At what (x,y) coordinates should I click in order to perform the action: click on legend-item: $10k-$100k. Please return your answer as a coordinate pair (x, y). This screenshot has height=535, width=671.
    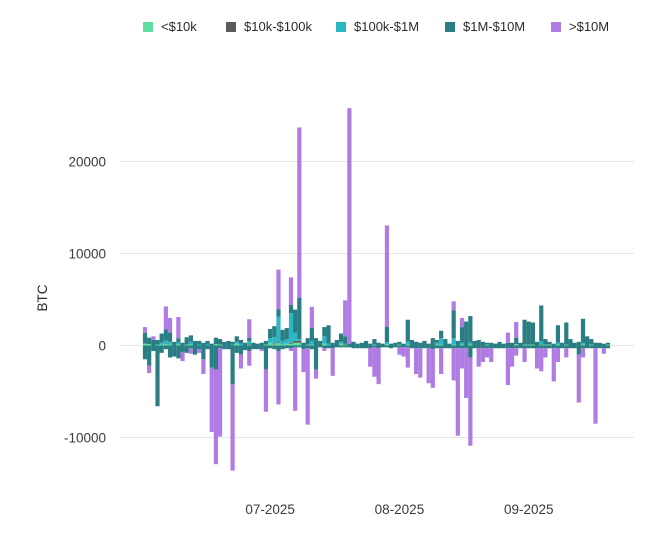
    Looking at the image, I should click on (269, 26).